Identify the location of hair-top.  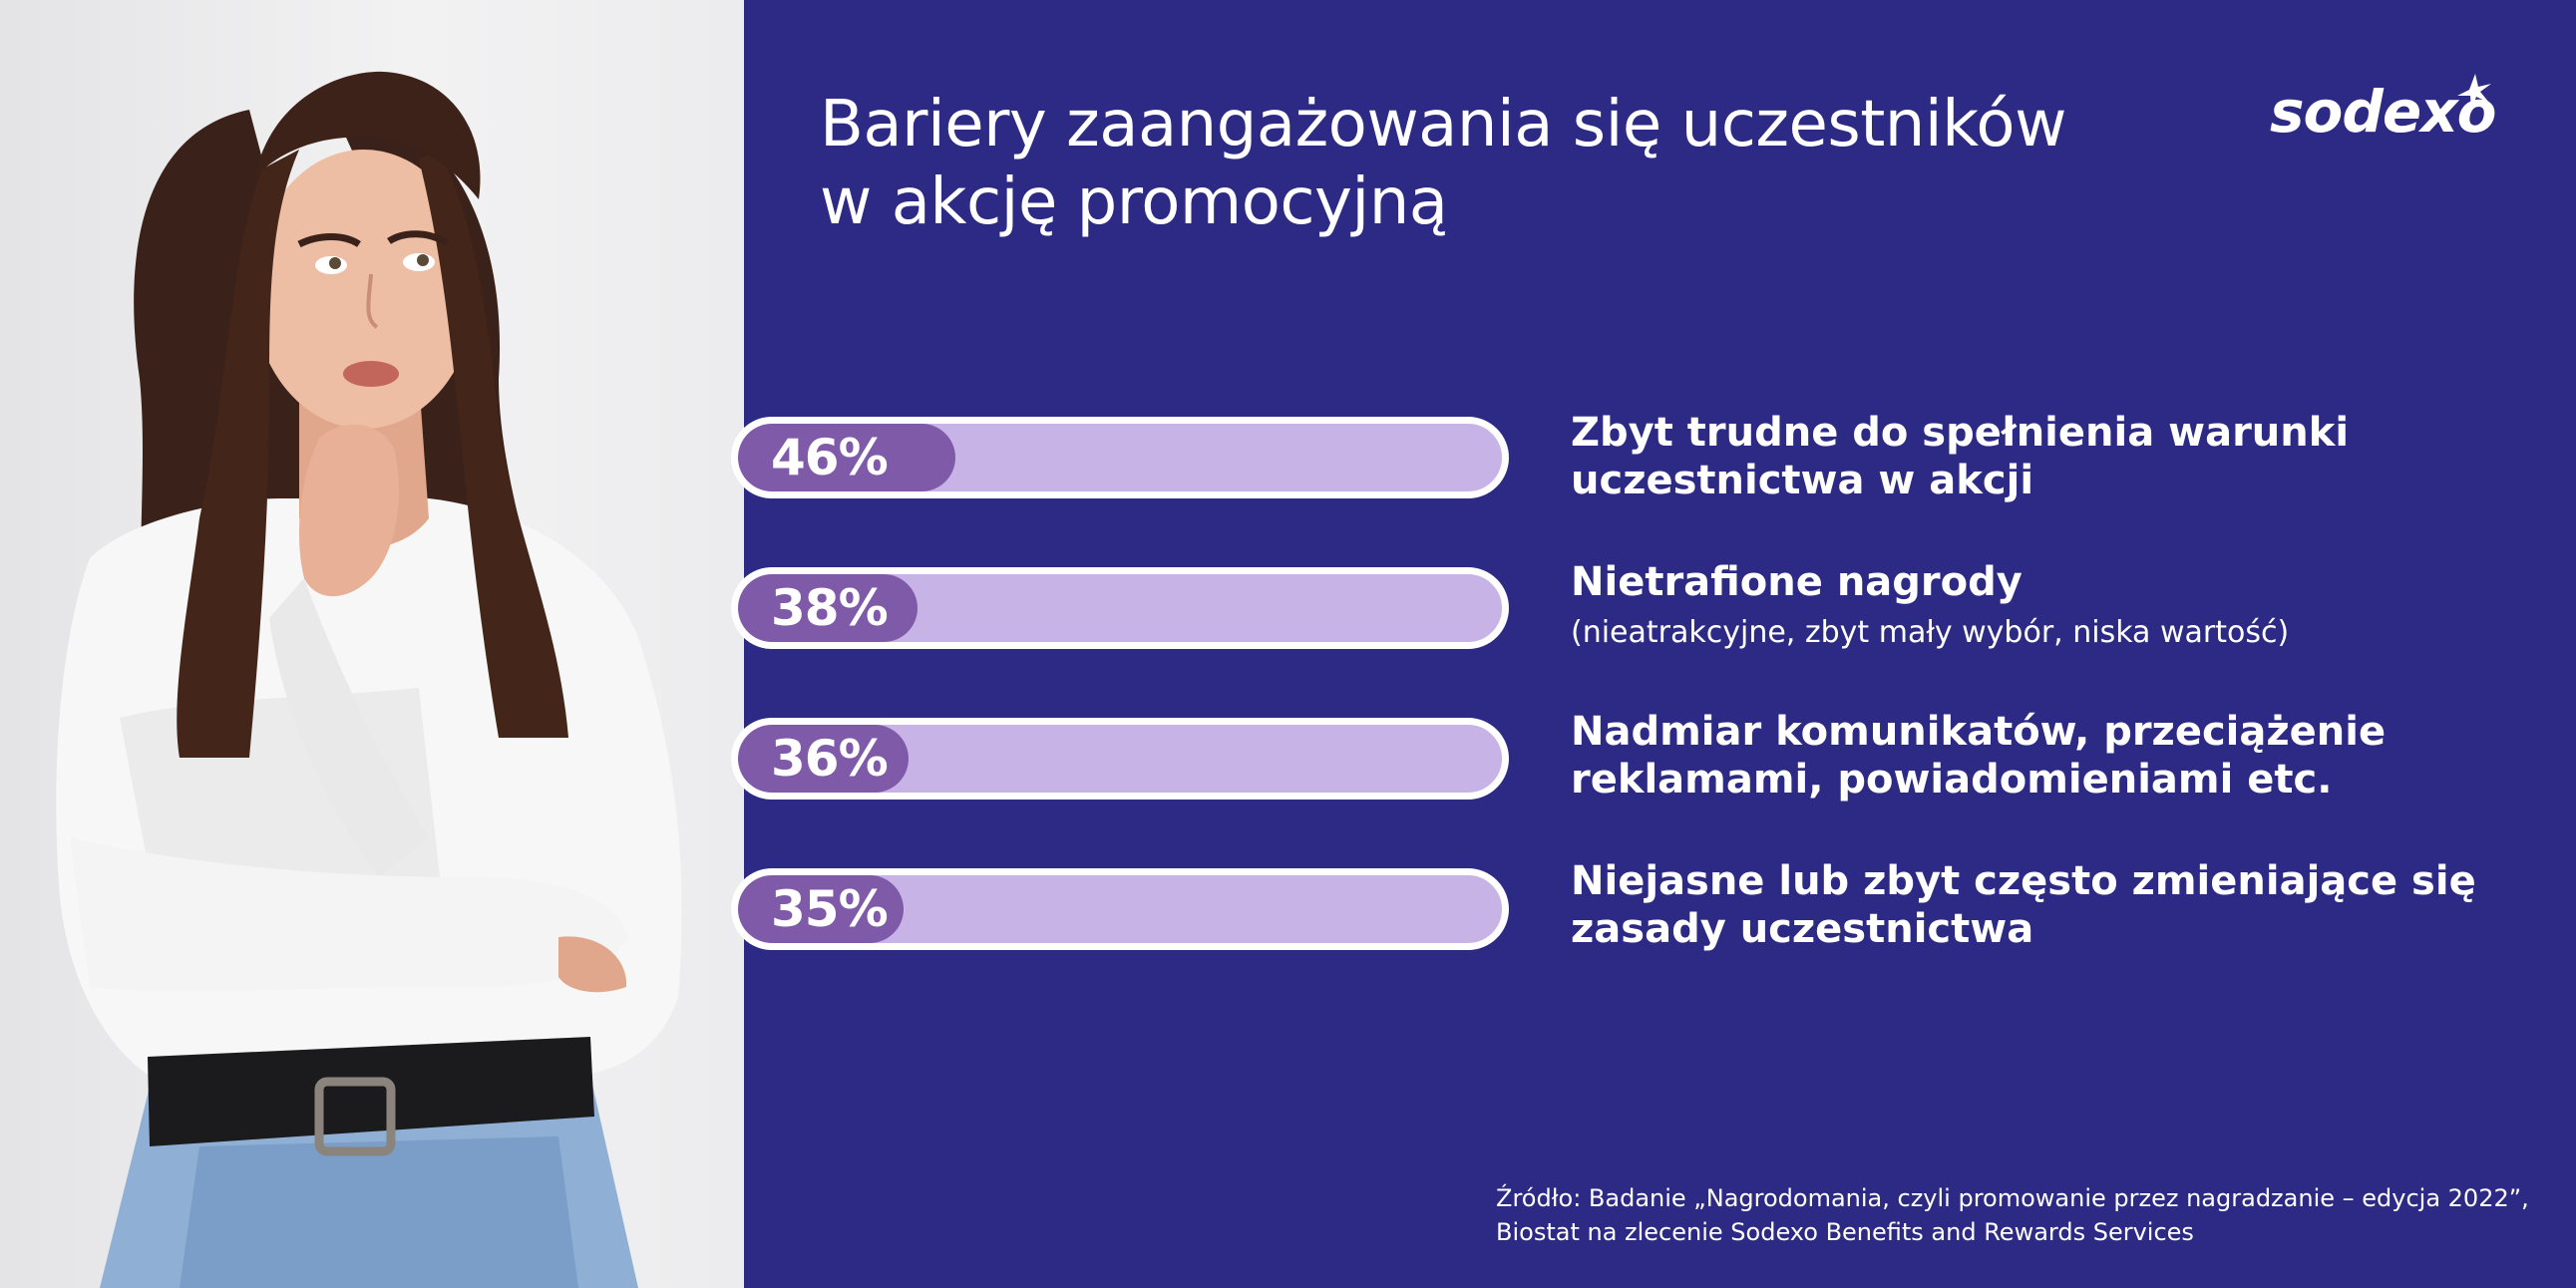
(368, 135).